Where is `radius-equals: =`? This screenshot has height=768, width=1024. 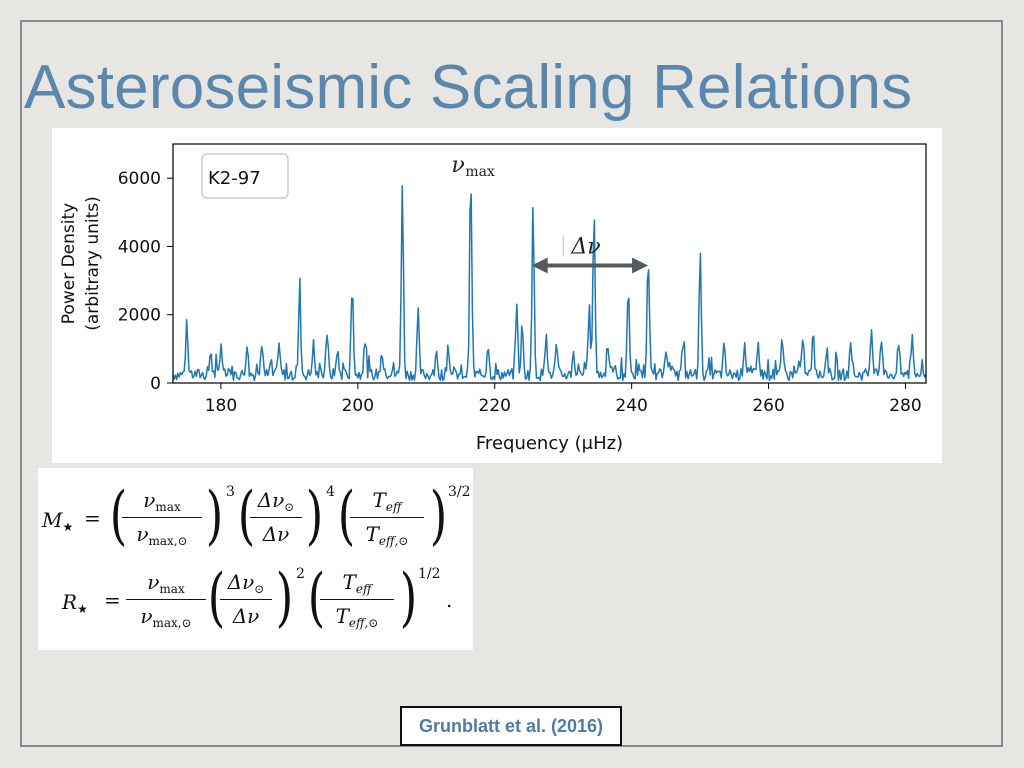 radius-equals: = is located at coordinates (112, 600).